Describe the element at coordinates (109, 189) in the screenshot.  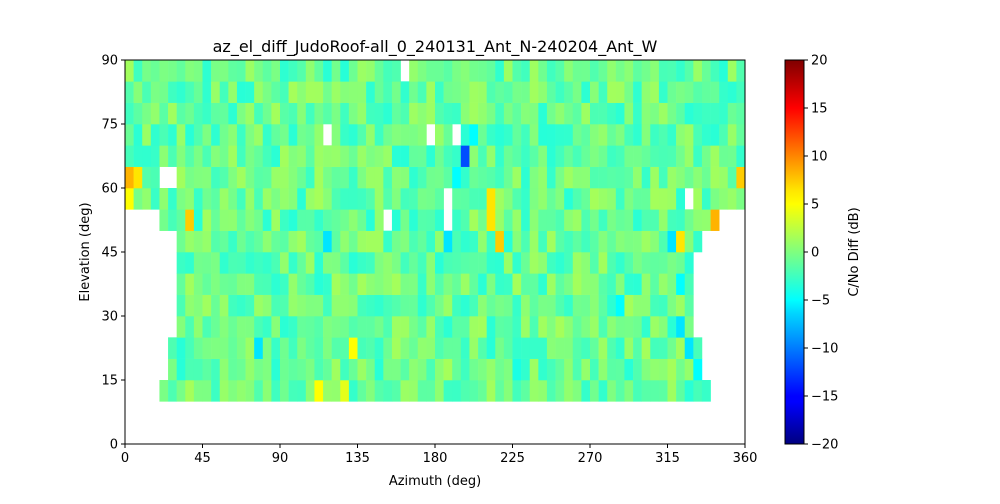
I see `y-tick-label: 60` at that location.